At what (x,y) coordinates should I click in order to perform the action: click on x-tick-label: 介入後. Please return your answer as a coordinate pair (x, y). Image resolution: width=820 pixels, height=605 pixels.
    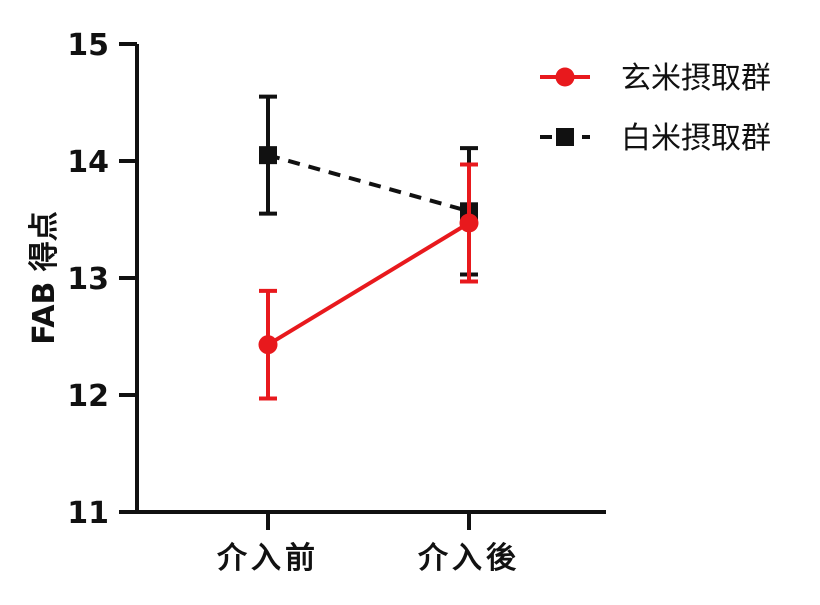
    Looking at the image, I should click on (468, 558).